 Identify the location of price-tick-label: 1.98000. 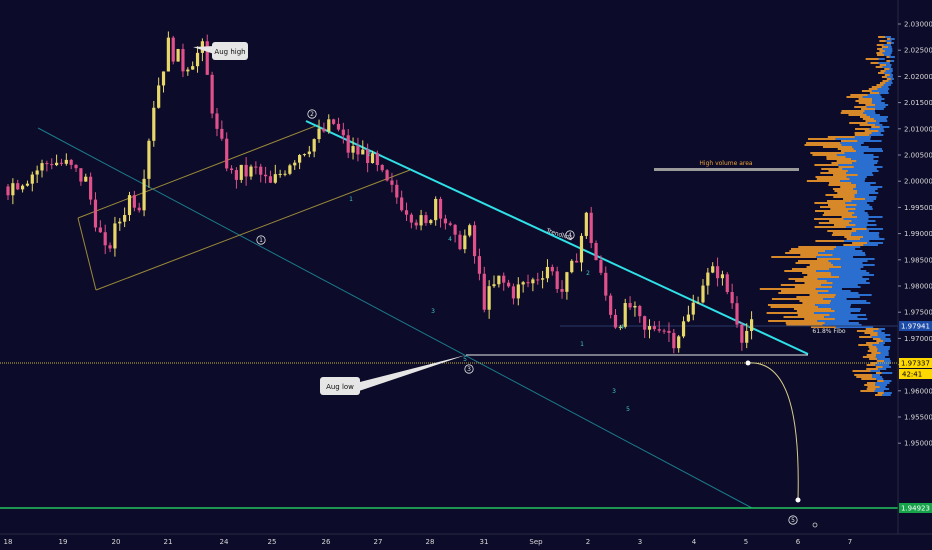
(918, 287).